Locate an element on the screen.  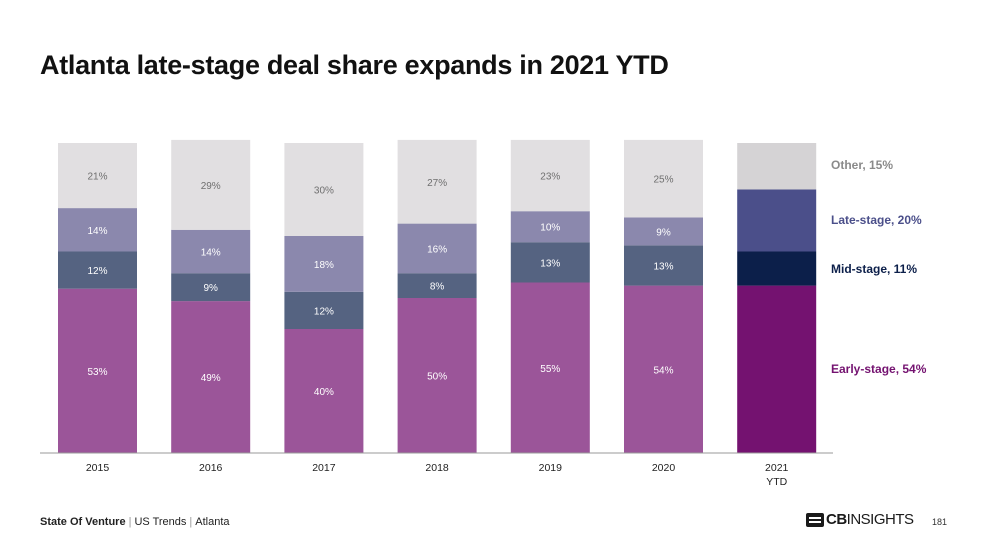
x-tick-label: YTD is located at coordinates (776, 482).